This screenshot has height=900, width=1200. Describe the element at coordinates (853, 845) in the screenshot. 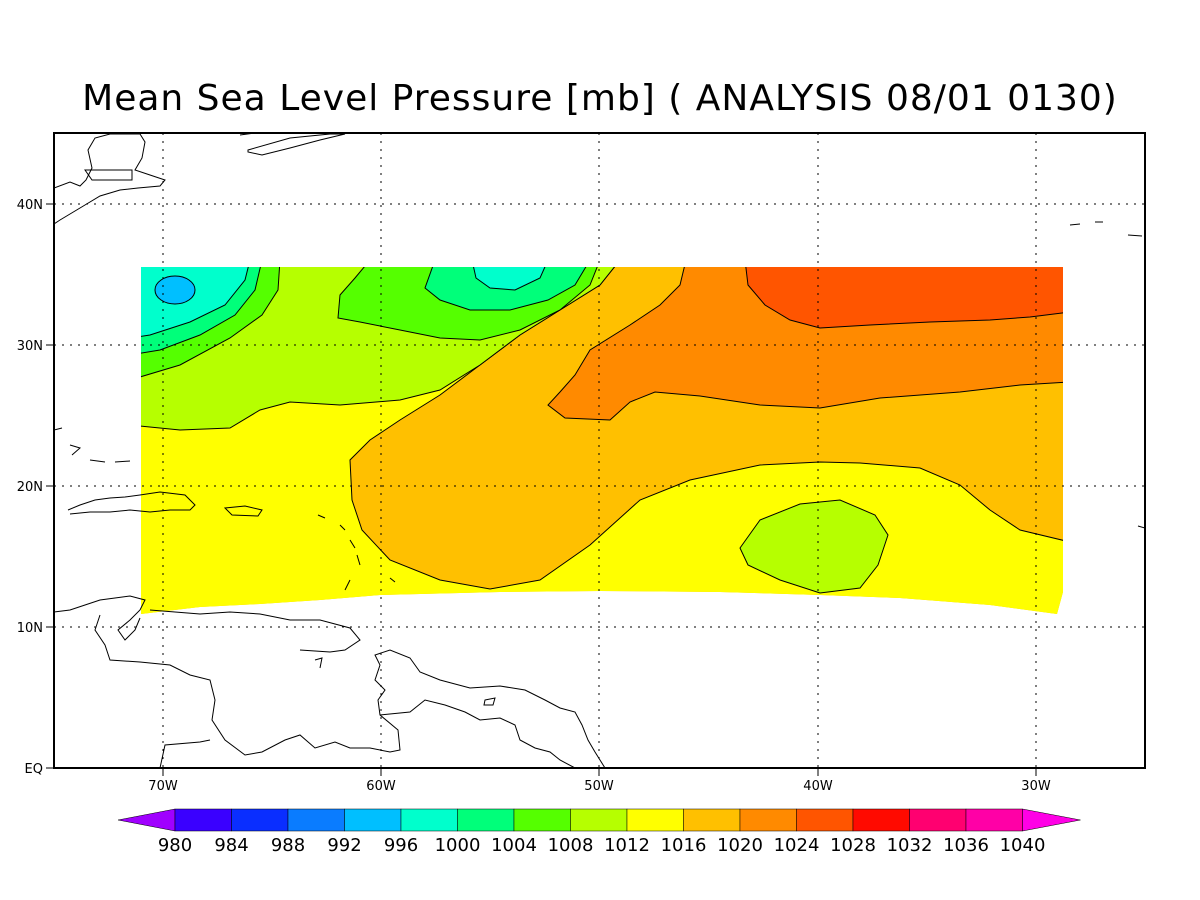

I see `colorbar-label: 1028` at that location.